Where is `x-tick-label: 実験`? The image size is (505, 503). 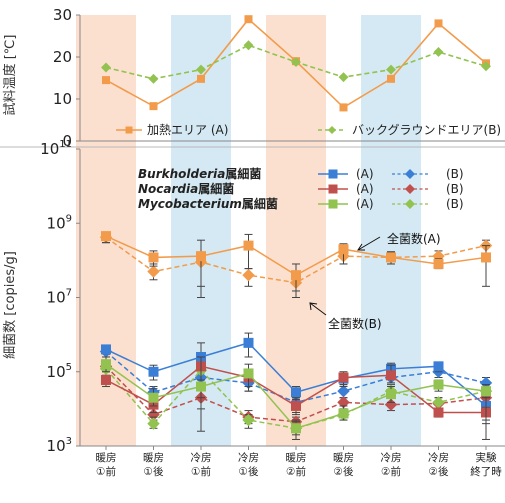 x-tick-label: 実験 is located at coordinates (486, 457).